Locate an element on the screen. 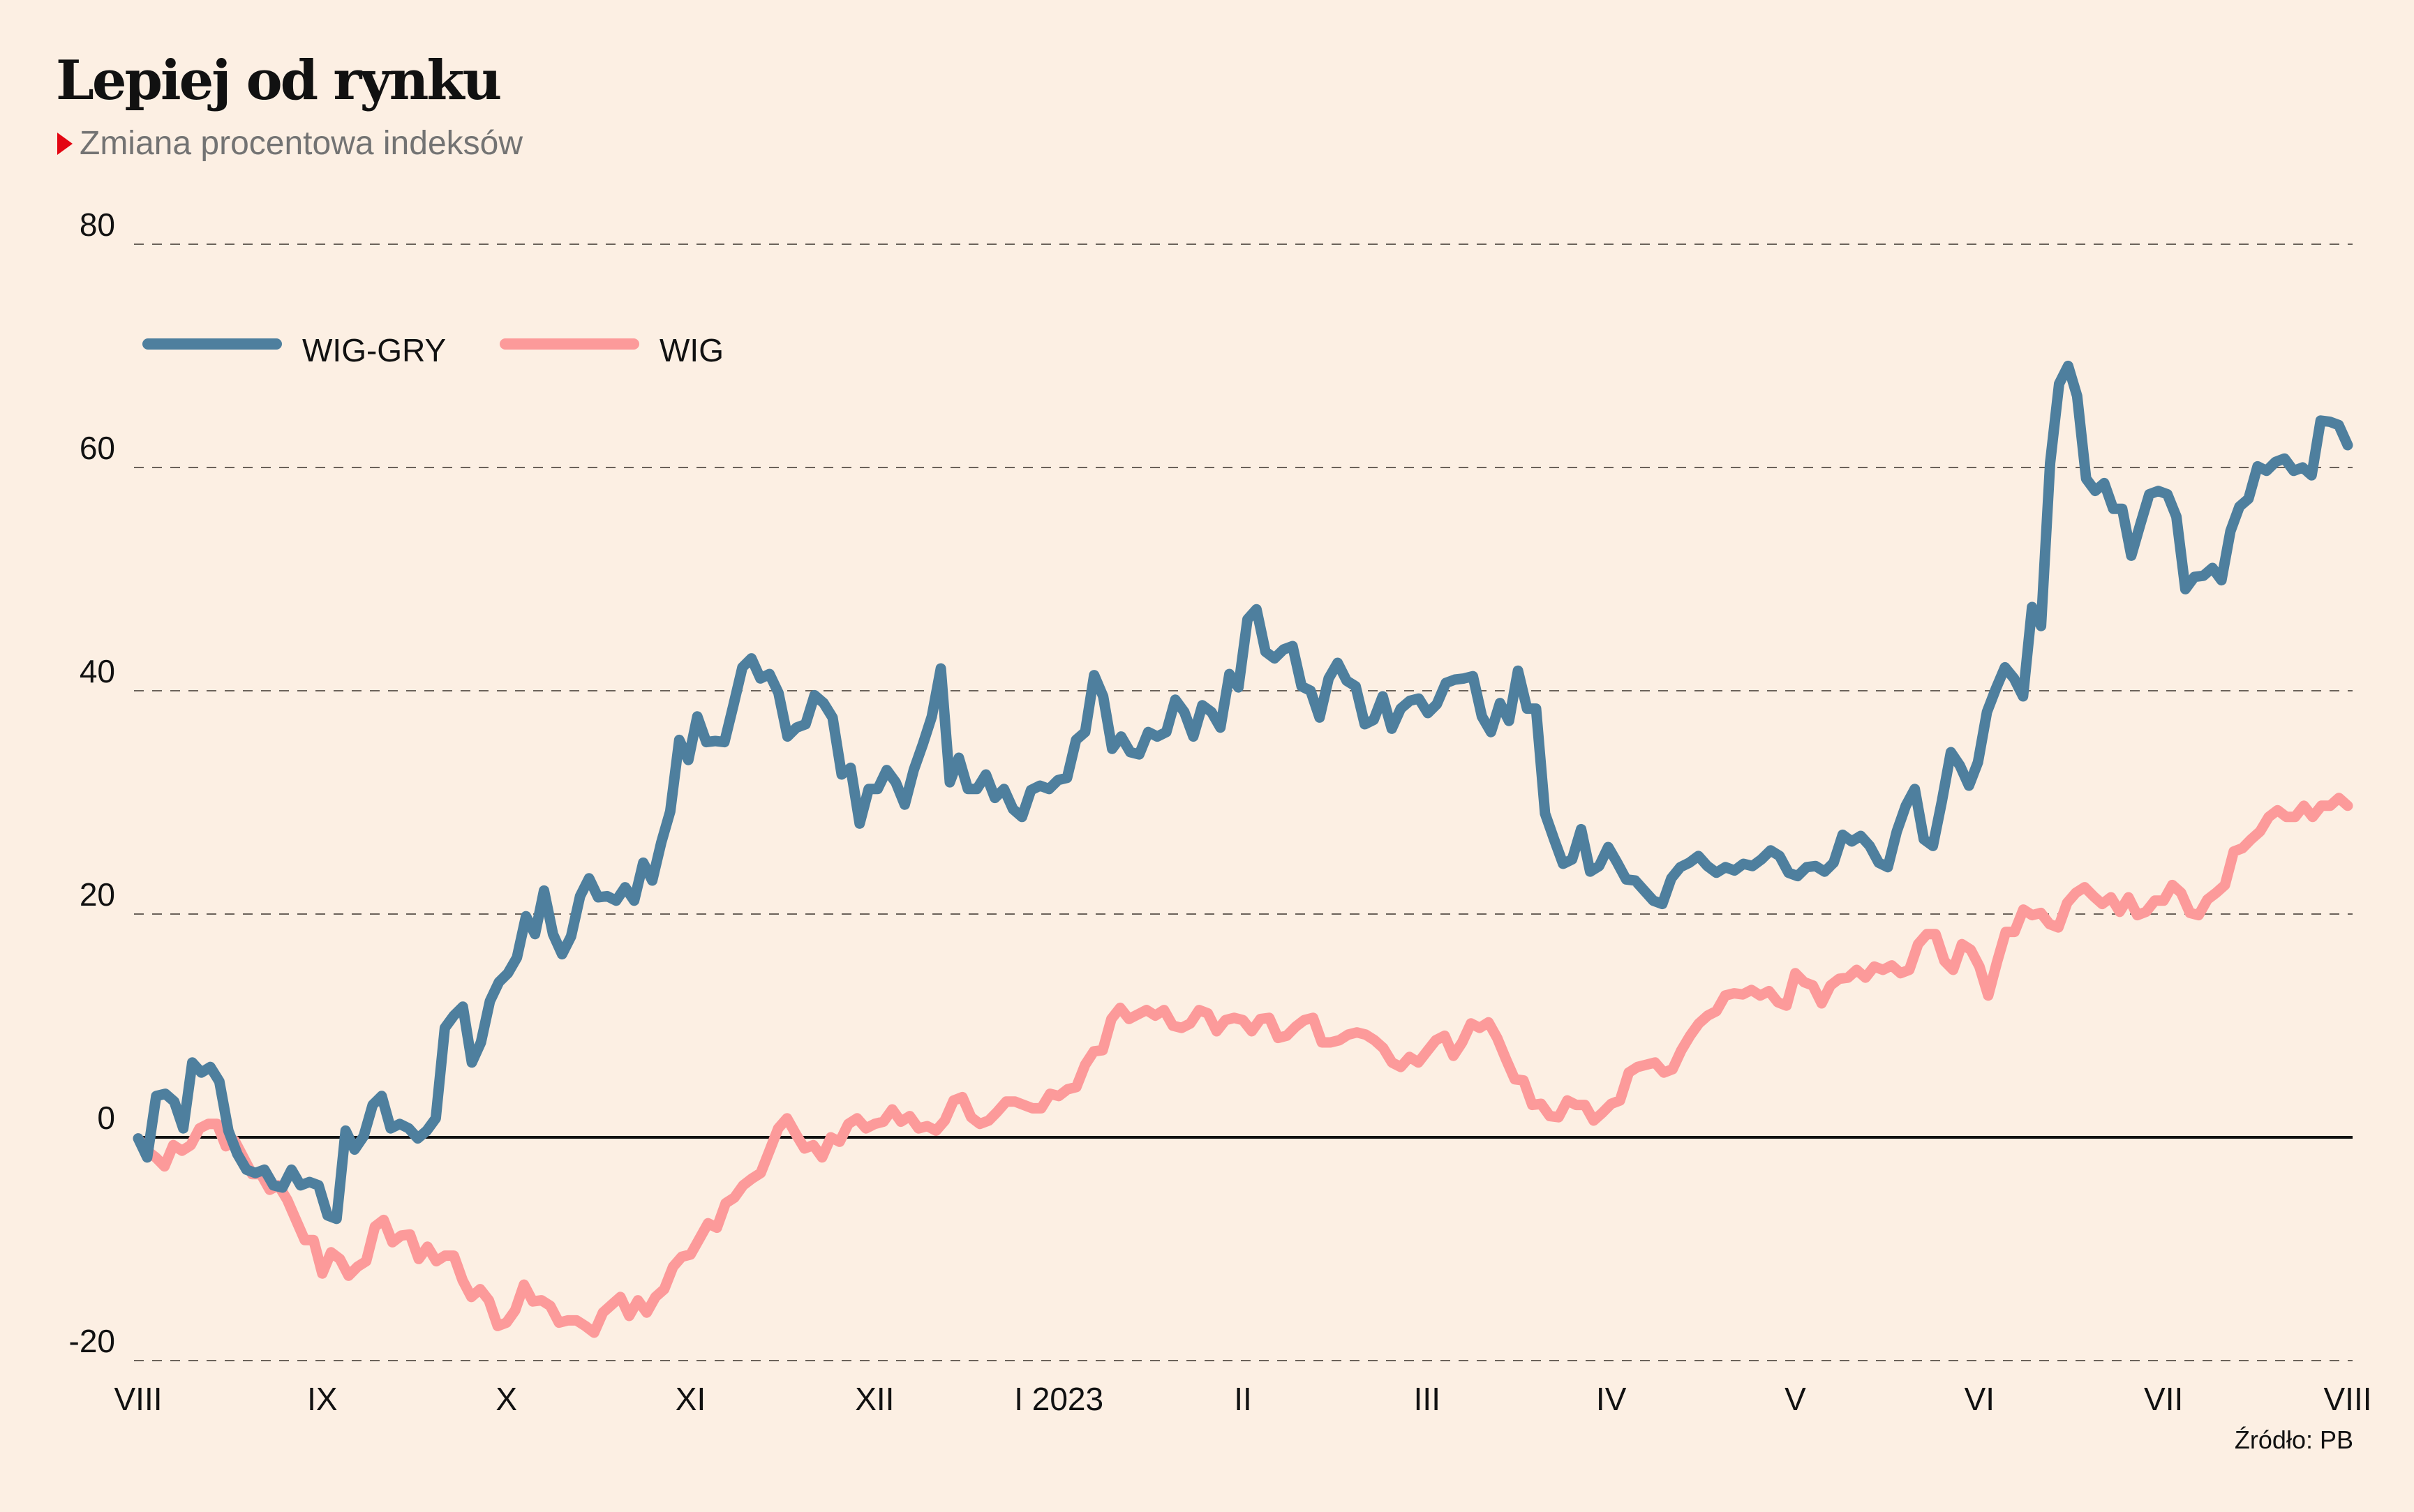 The height and width of the screenshot is (1512, 2414). x-tick-label: IV is located at coordinates (1611, 1399).